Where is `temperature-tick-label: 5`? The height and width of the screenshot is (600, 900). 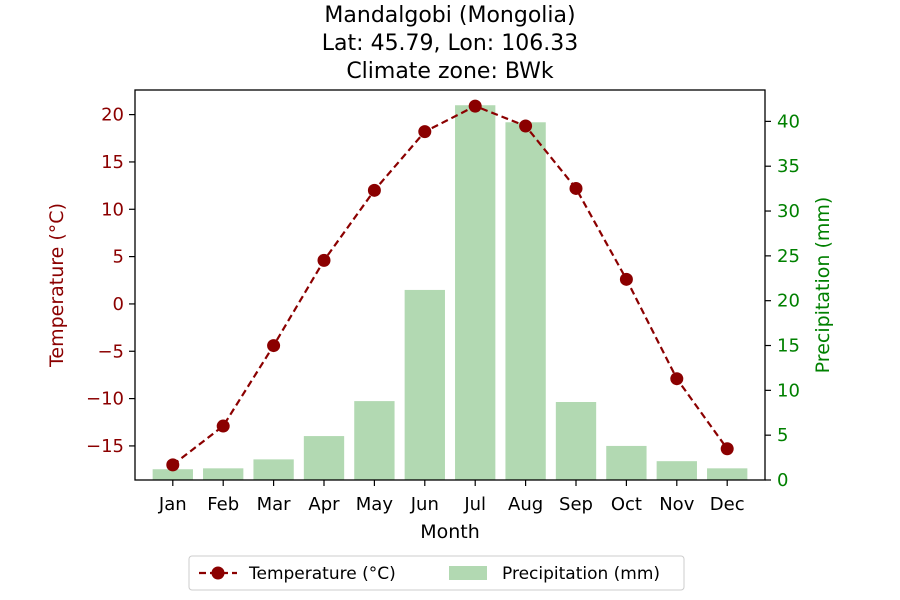 temperature-tick-label: 5 is located at coordinates (118, 257).